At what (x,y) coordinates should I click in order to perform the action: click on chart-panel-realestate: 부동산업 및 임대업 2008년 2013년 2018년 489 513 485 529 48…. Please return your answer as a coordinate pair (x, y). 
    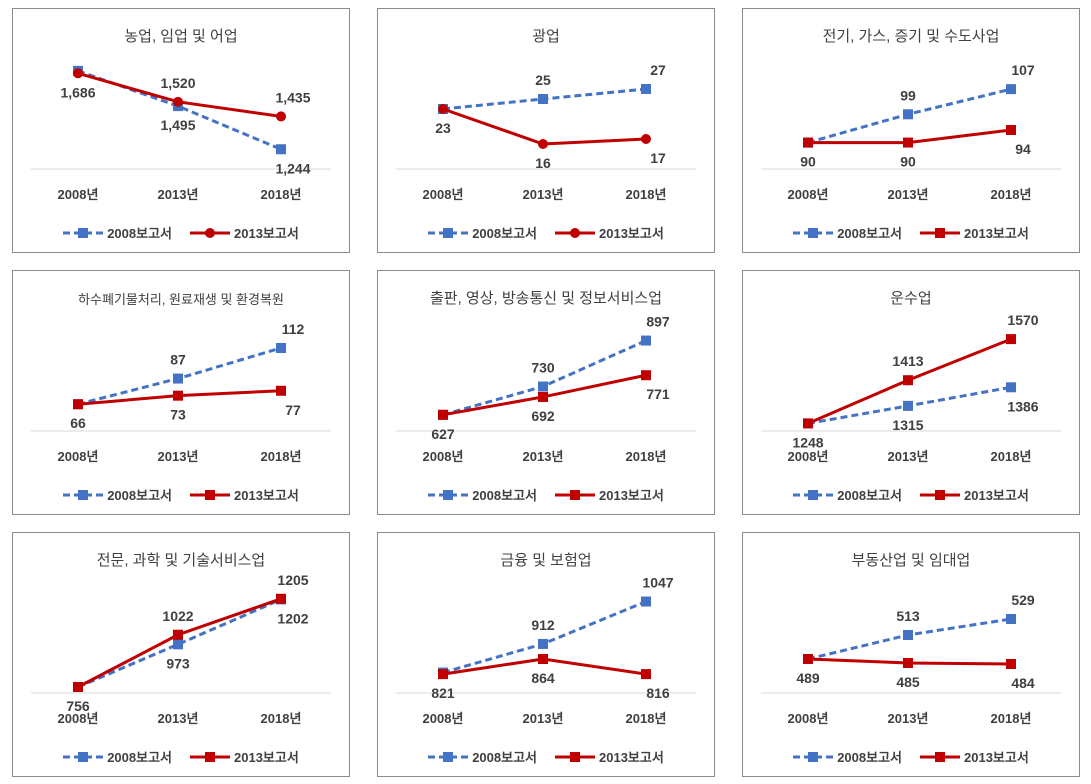
    Looking at the image, I should click on (911, 654).